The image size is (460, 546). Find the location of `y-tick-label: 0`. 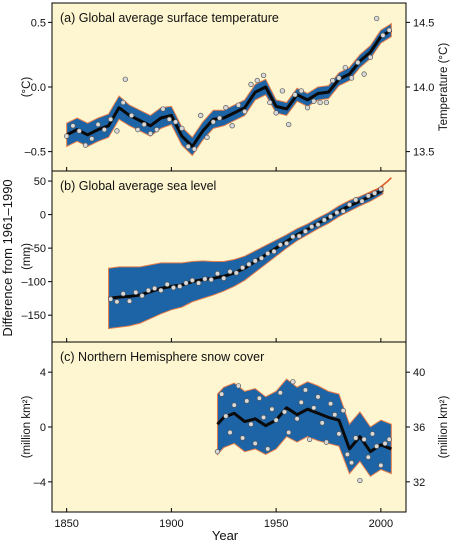

y-tick-label: 0 is located at coordinates (43, 428).